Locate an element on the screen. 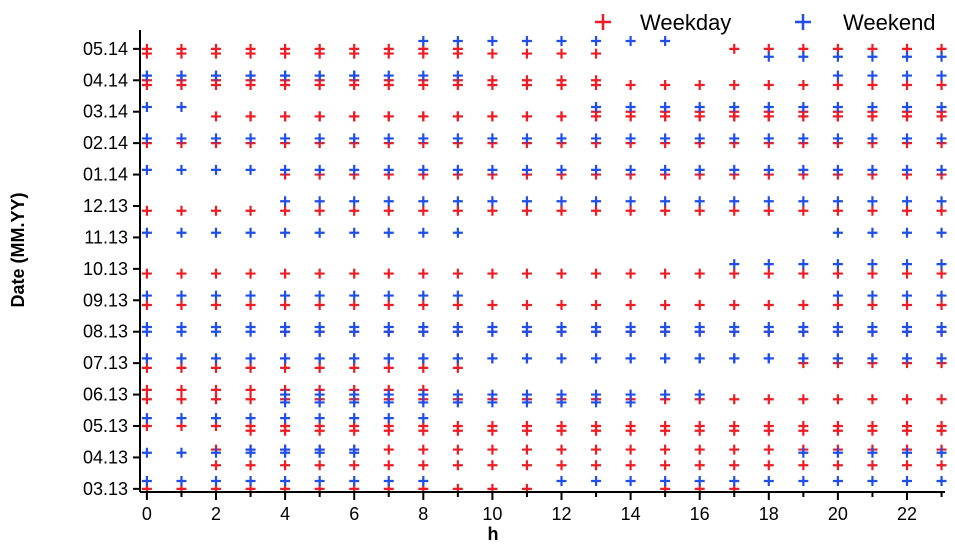 The width and height of the screenshot is (955, 548). x-tick-label: 2 is located at coordinates (216, 514).